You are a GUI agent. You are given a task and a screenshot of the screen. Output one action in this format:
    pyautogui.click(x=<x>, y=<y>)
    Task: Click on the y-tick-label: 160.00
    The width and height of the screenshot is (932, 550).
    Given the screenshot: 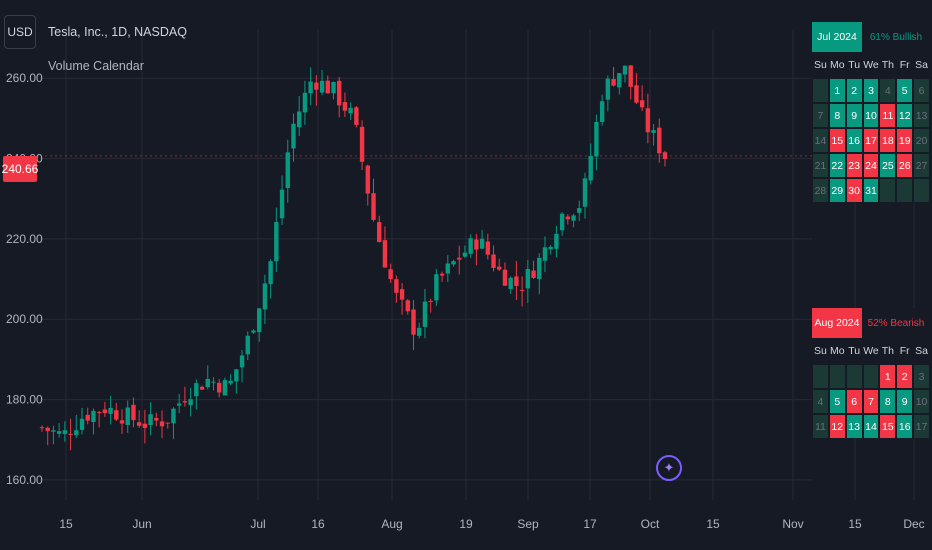 What is the action you would take?
    pyautogui.click(x=24, y=480)
    